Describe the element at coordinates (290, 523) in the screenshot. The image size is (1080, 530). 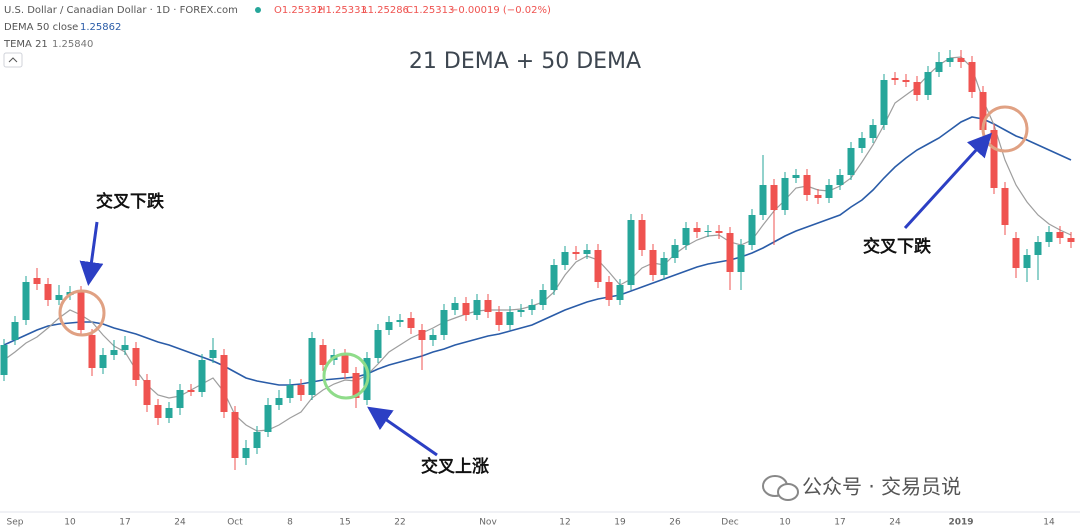
I see `x-tick-label: 8` at that location.